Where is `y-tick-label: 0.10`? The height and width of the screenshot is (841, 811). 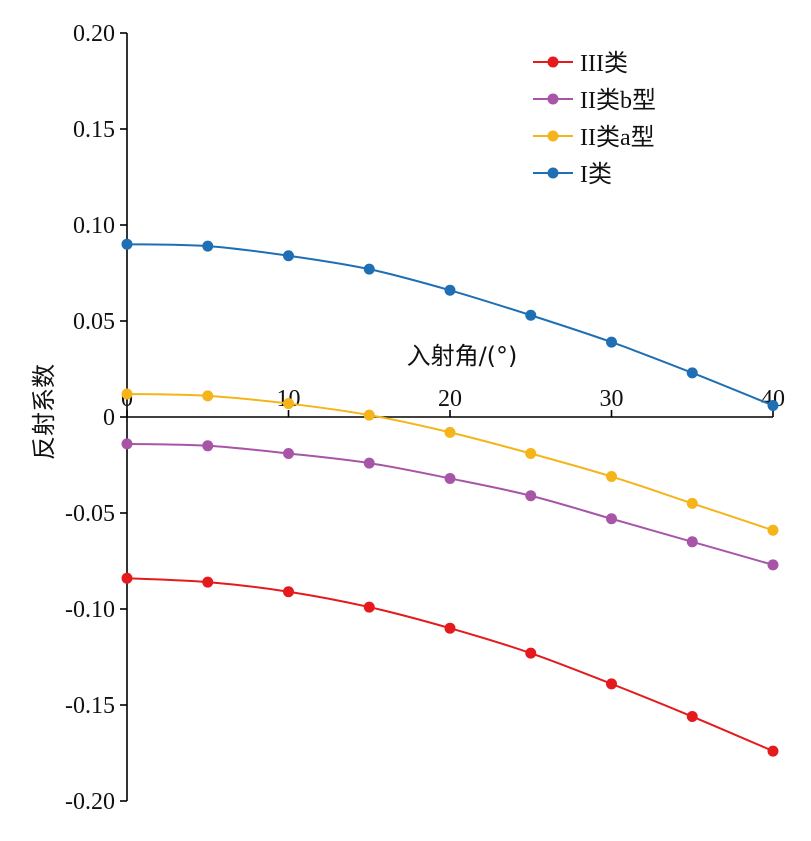
y-tick-label: 0.10 is located at coordinates (94, 226).